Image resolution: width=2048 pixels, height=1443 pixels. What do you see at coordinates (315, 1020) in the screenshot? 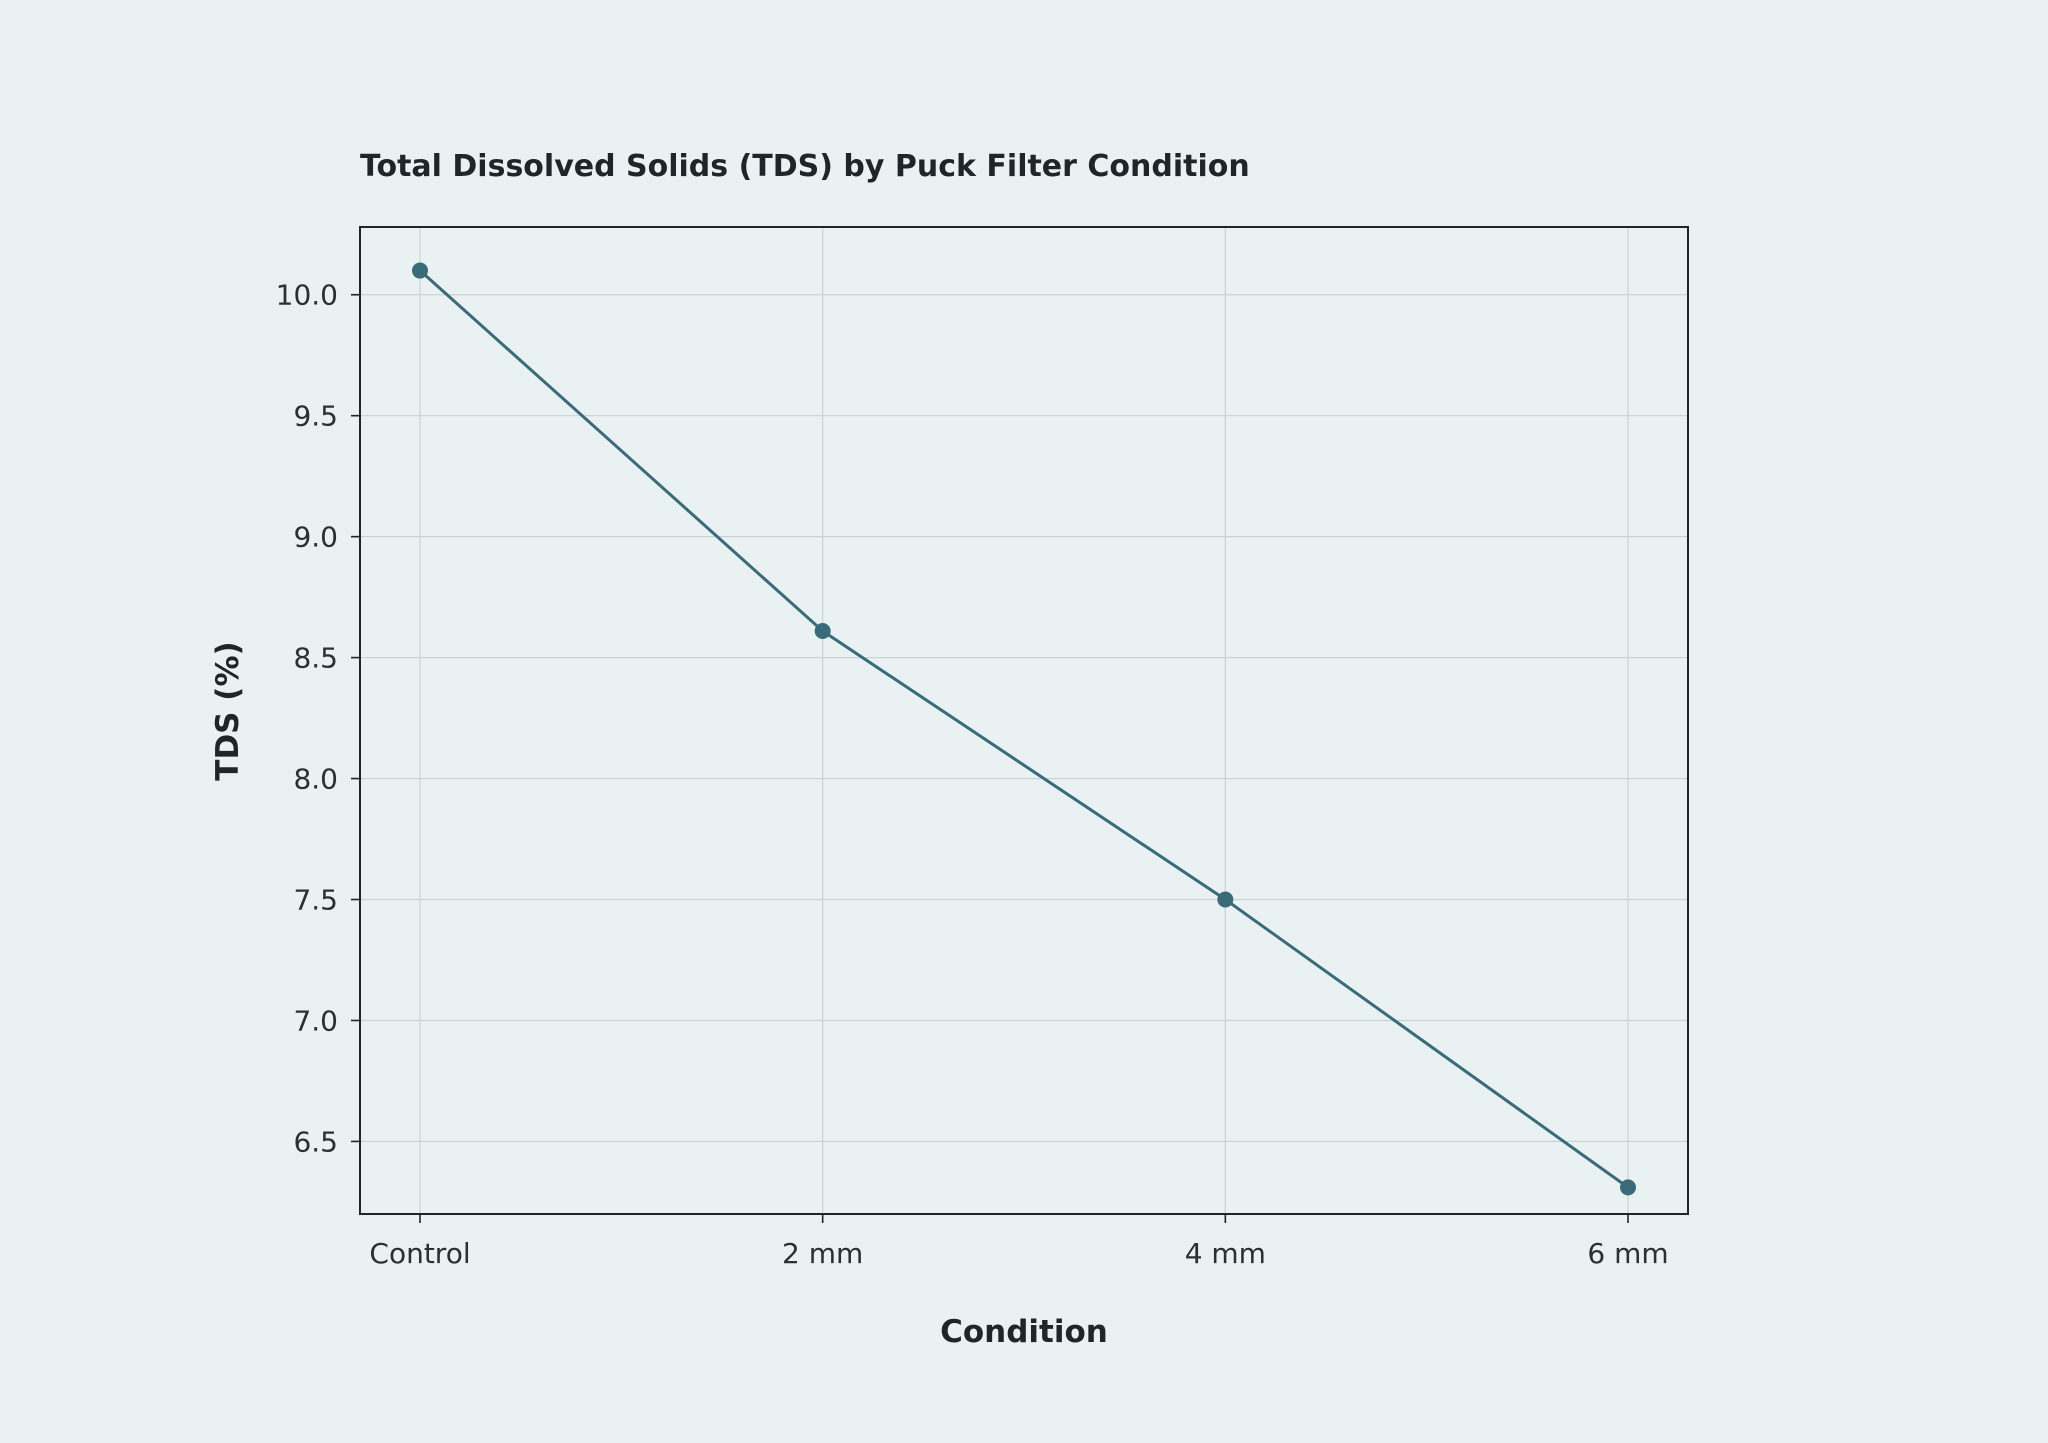
I see `y-tick-label: 7.0` at bounding box center [315, 1020].